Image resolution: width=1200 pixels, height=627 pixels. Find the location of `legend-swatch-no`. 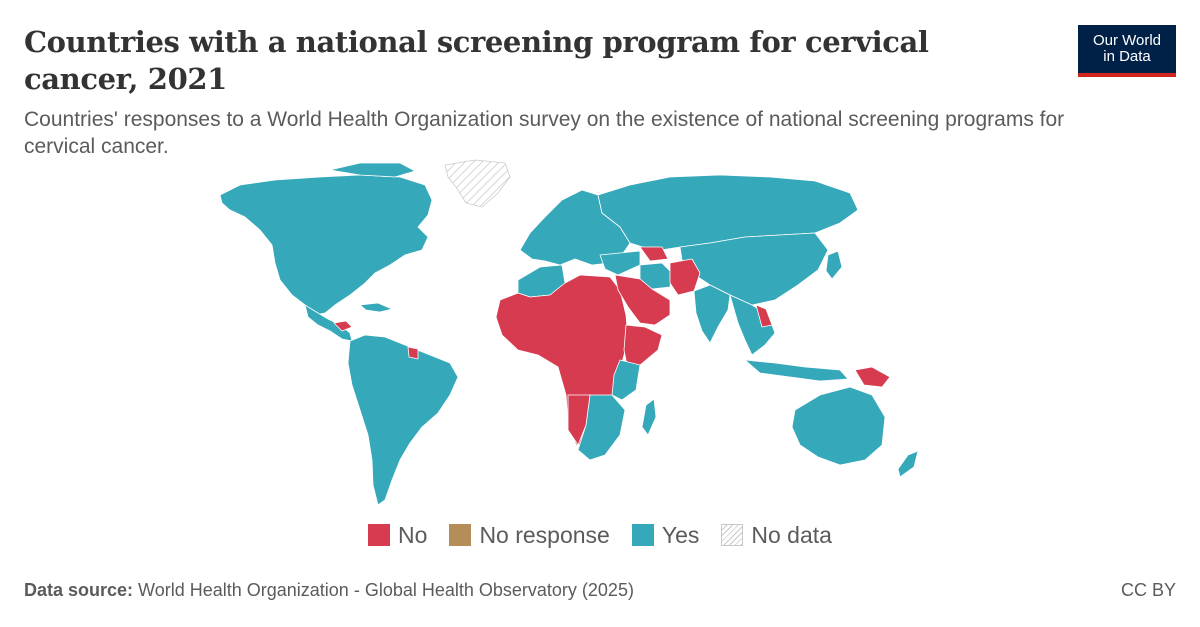

legend-swatch-no is located at coordinates (379, 535).